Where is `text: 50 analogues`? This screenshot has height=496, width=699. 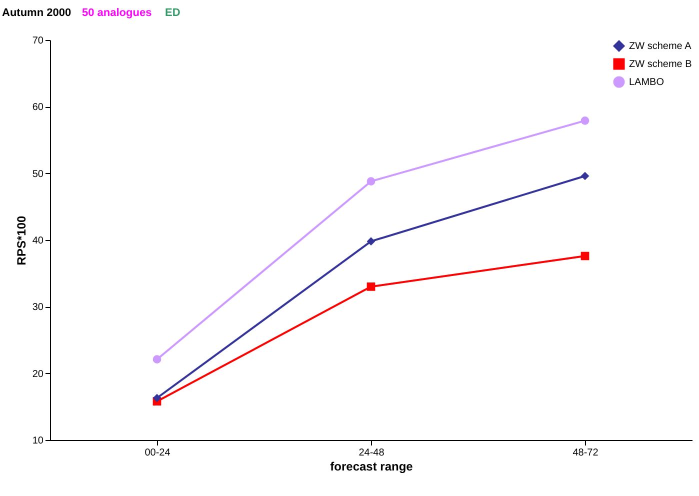 text: 50 analogues is located at coordinates (117, 13).